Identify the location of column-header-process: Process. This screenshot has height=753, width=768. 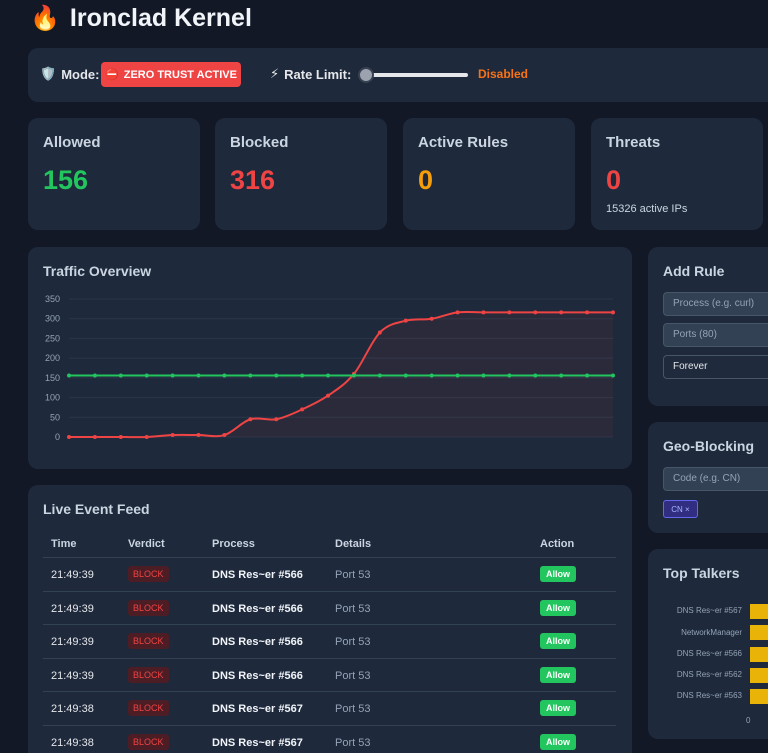
(233, 544).